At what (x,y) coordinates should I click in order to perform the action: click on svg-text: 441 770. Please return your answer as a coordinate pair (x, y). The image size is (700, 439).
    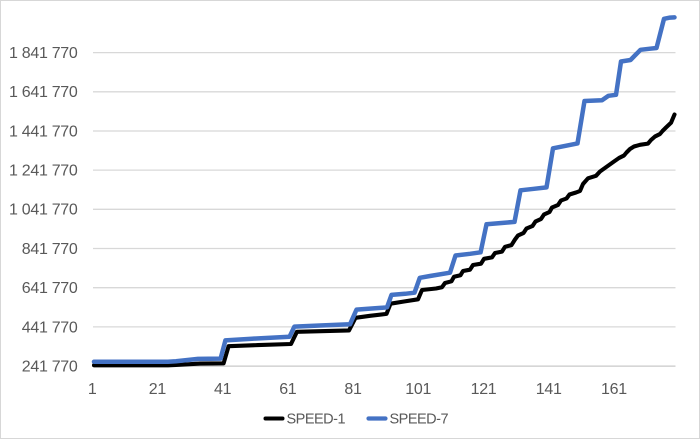
    Looking at the image, I should click on (50, 327).